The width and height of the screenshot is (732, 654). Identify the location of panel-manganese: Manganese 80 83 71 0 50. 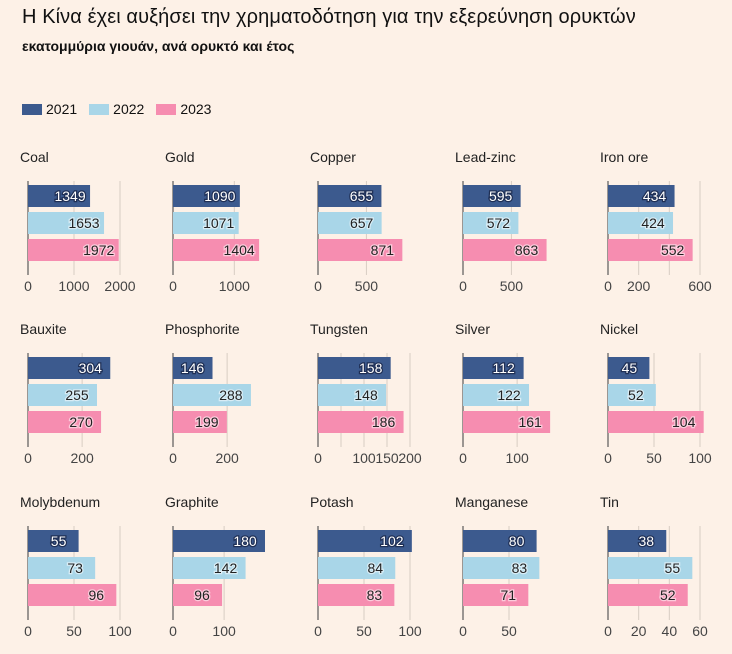
(497, 566).